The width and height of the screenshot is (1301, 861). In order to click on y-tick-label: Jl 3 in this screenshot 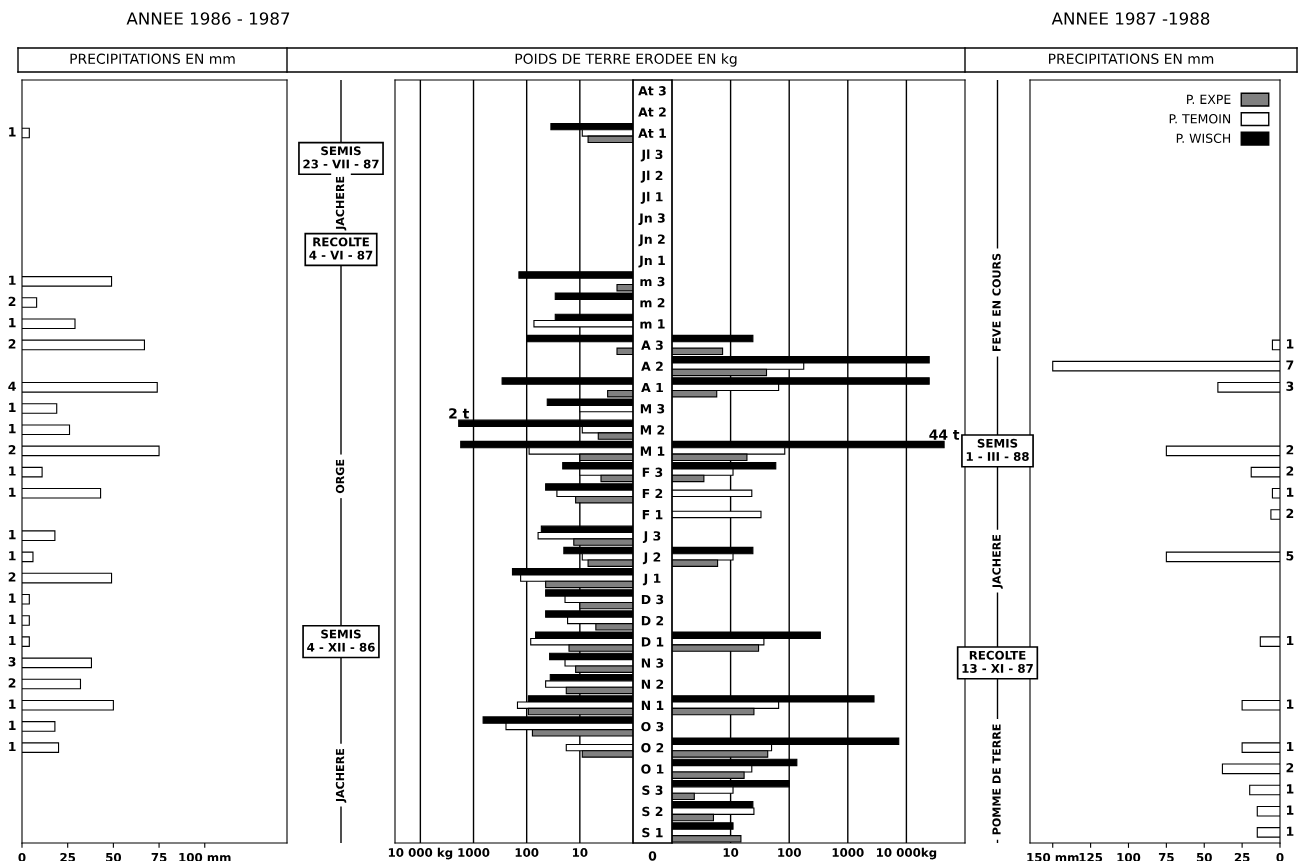, I will do `click(651, 155)`.